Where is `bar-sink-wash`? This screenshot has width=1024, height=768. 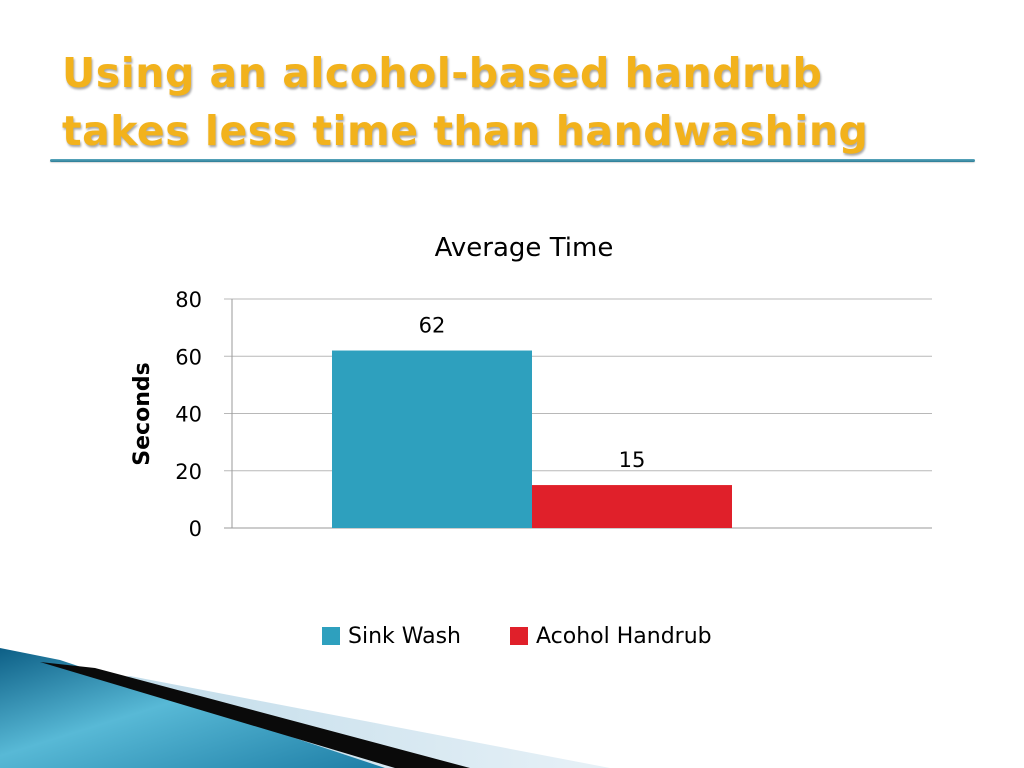
bar-sink-wash is located at coordinates (432, 439).